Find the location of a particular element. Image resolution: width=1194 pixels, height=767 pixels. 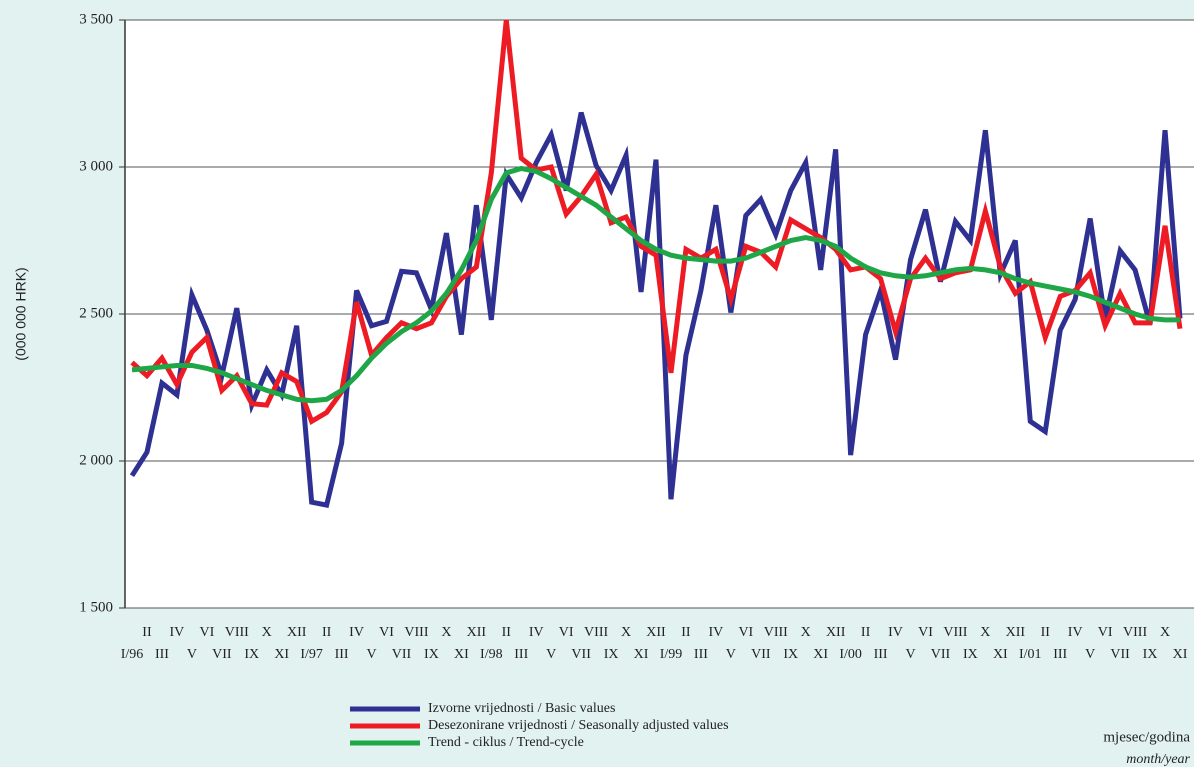

y-tick-label: 2 500 is located at coordinates (96, 313).